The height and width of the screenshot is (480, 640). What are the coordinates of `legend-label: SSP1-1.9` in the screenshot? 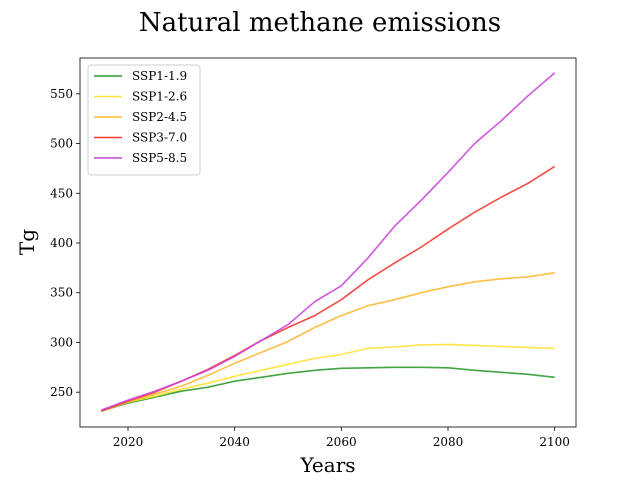 It's located at (159, 76).